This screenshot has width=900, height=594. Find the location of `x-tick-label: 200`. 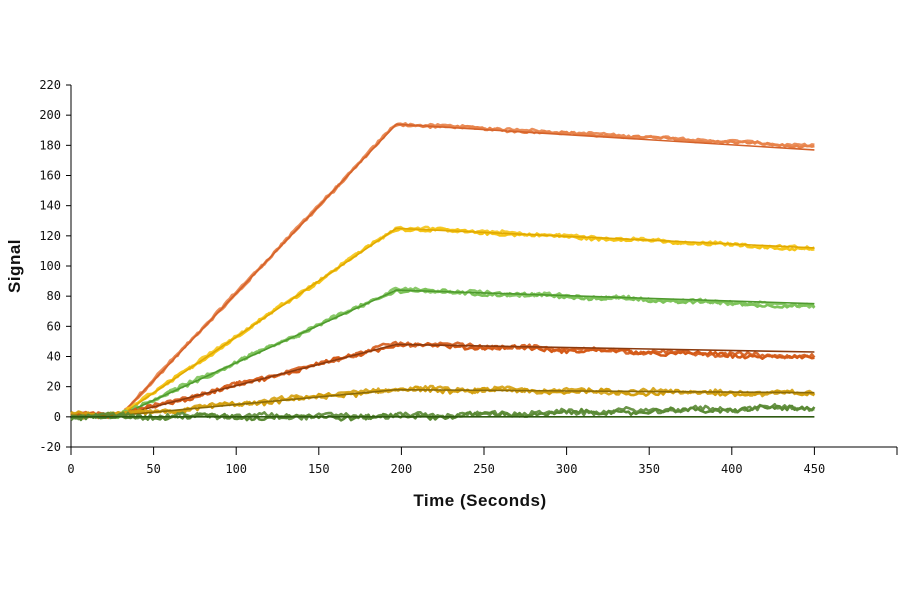

x-tick-label: 200 is located at coordinates (402, 469).